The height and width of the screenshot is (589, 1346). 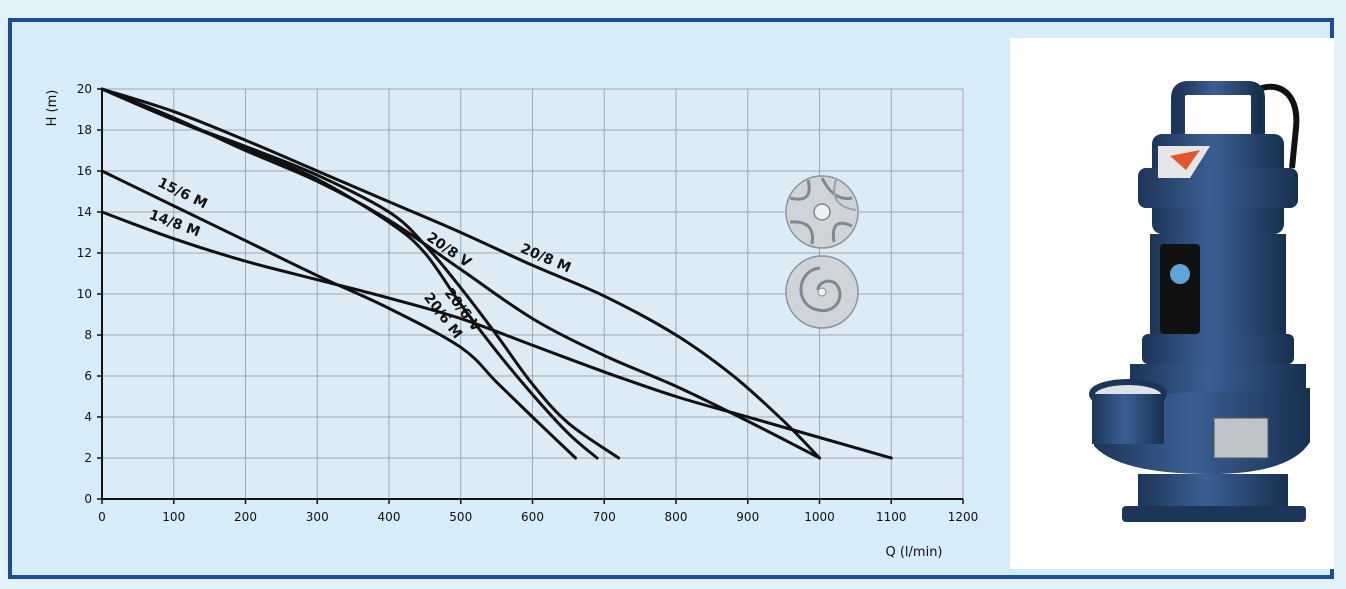 I want to click on y-axis-title: H (m), so click(x=52, y=108).